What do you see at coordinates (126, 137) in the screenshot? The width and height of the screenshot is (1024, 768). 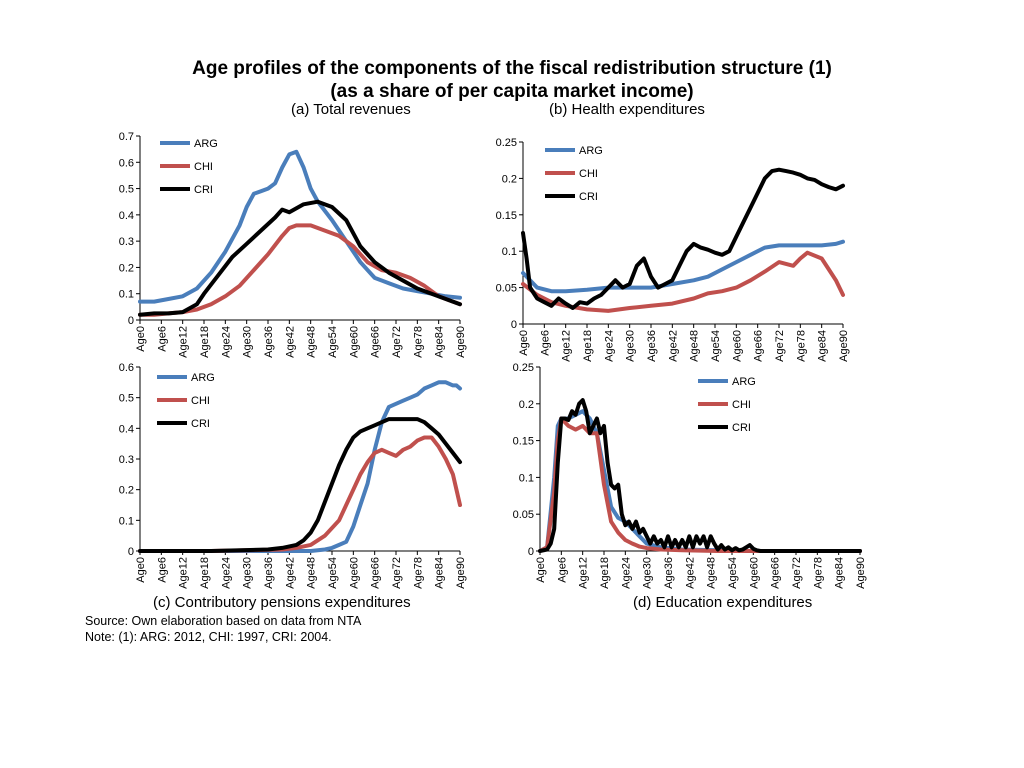 I see `y-tick-label: 0.7` at bounding box center [126, 137].